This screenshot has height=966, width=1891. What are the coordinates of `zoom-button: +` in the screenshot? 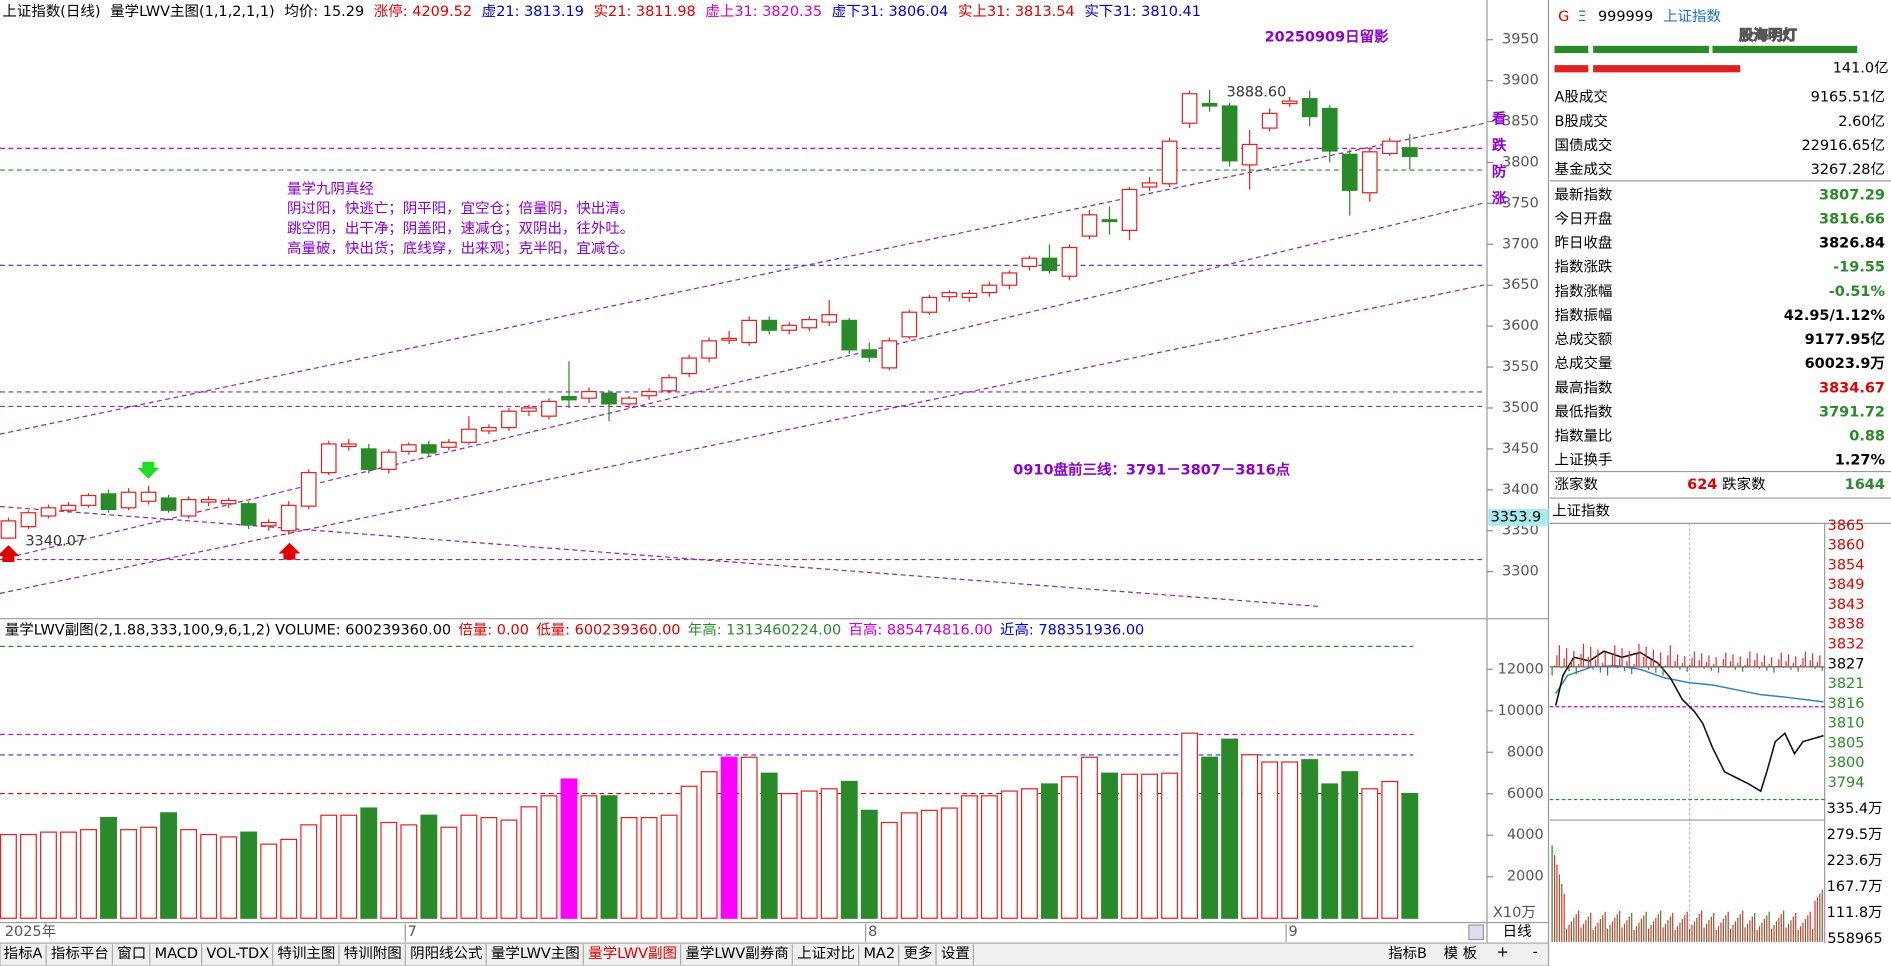 It's located at (1503, 953).